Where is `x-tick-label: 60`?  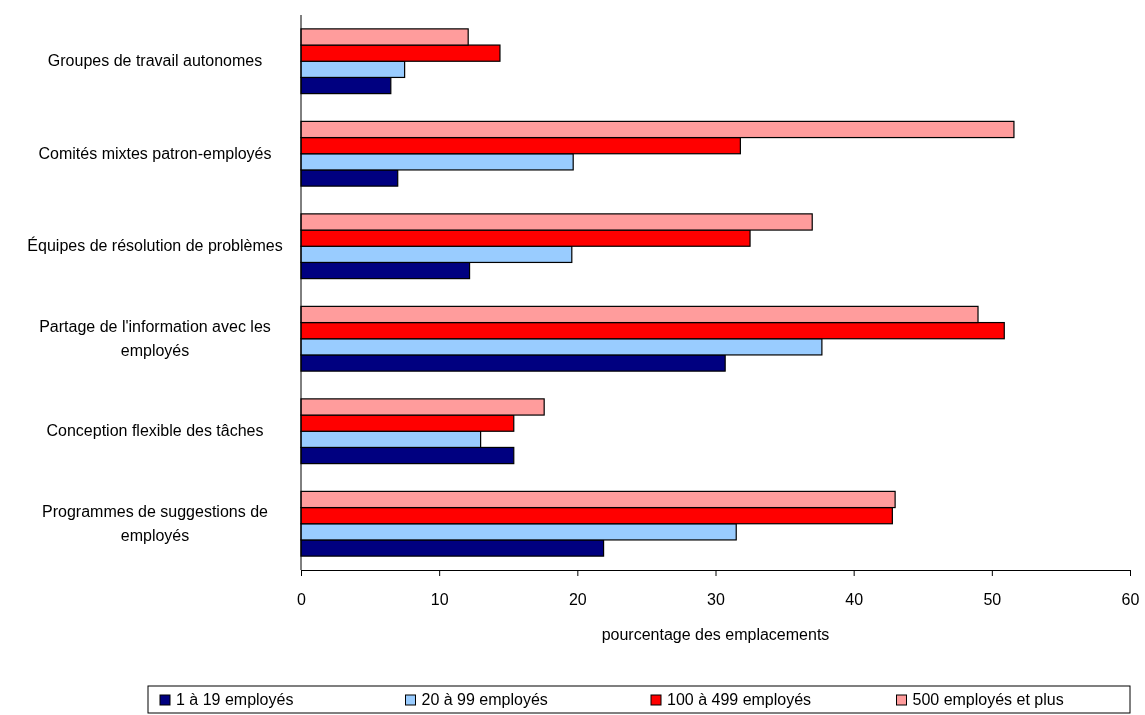
x-tick-label: 60 is located at coordinates (1130, 599).